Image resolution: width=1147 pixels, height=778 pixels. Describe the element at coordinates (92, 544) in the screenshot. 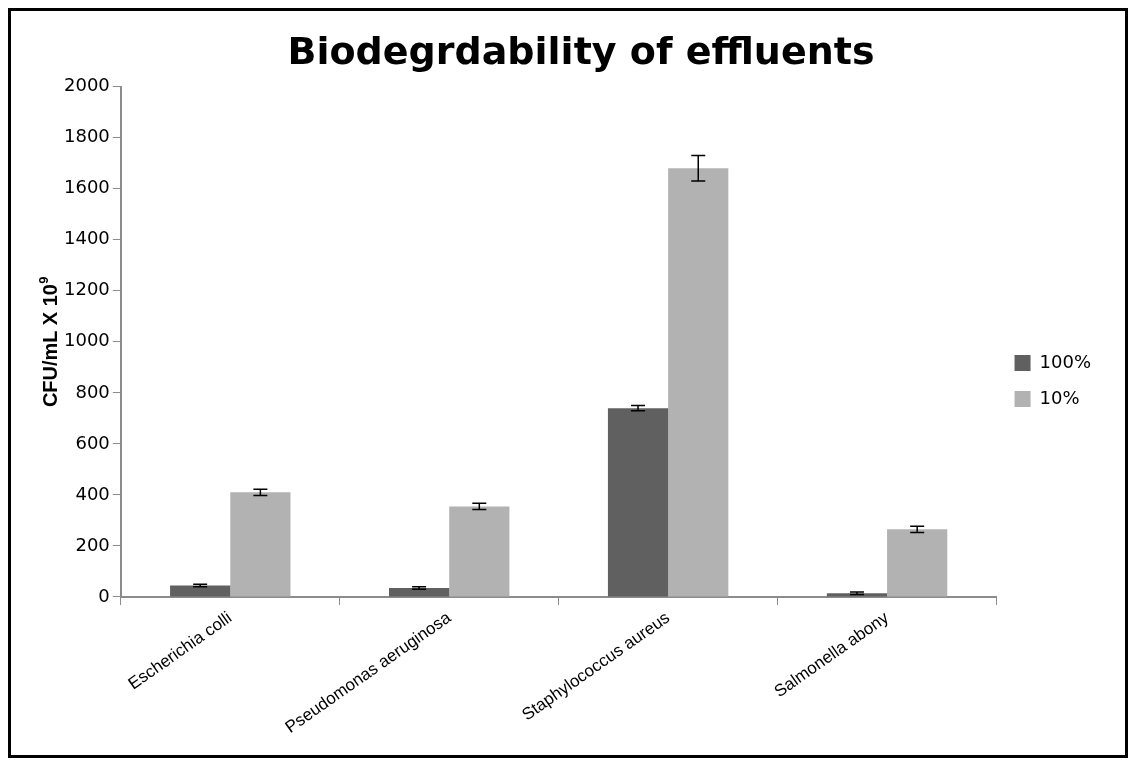

I see `y-tick-label: 200` at that location.